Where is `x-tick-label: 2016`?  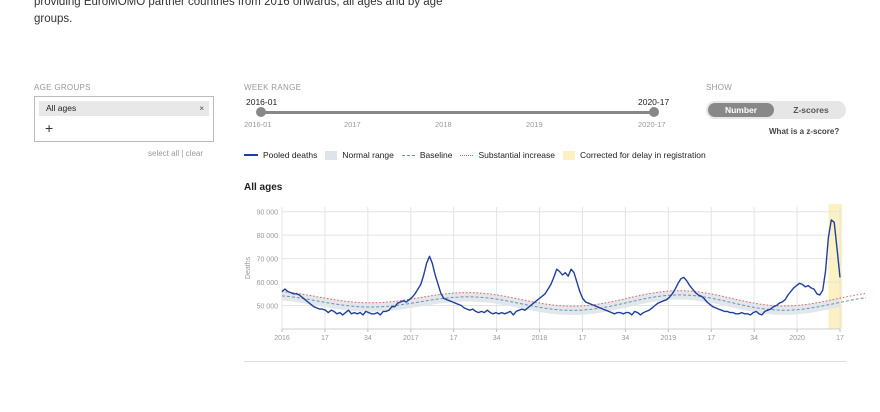
x-tick-label: 2016 is located at coordinates (282, 338).